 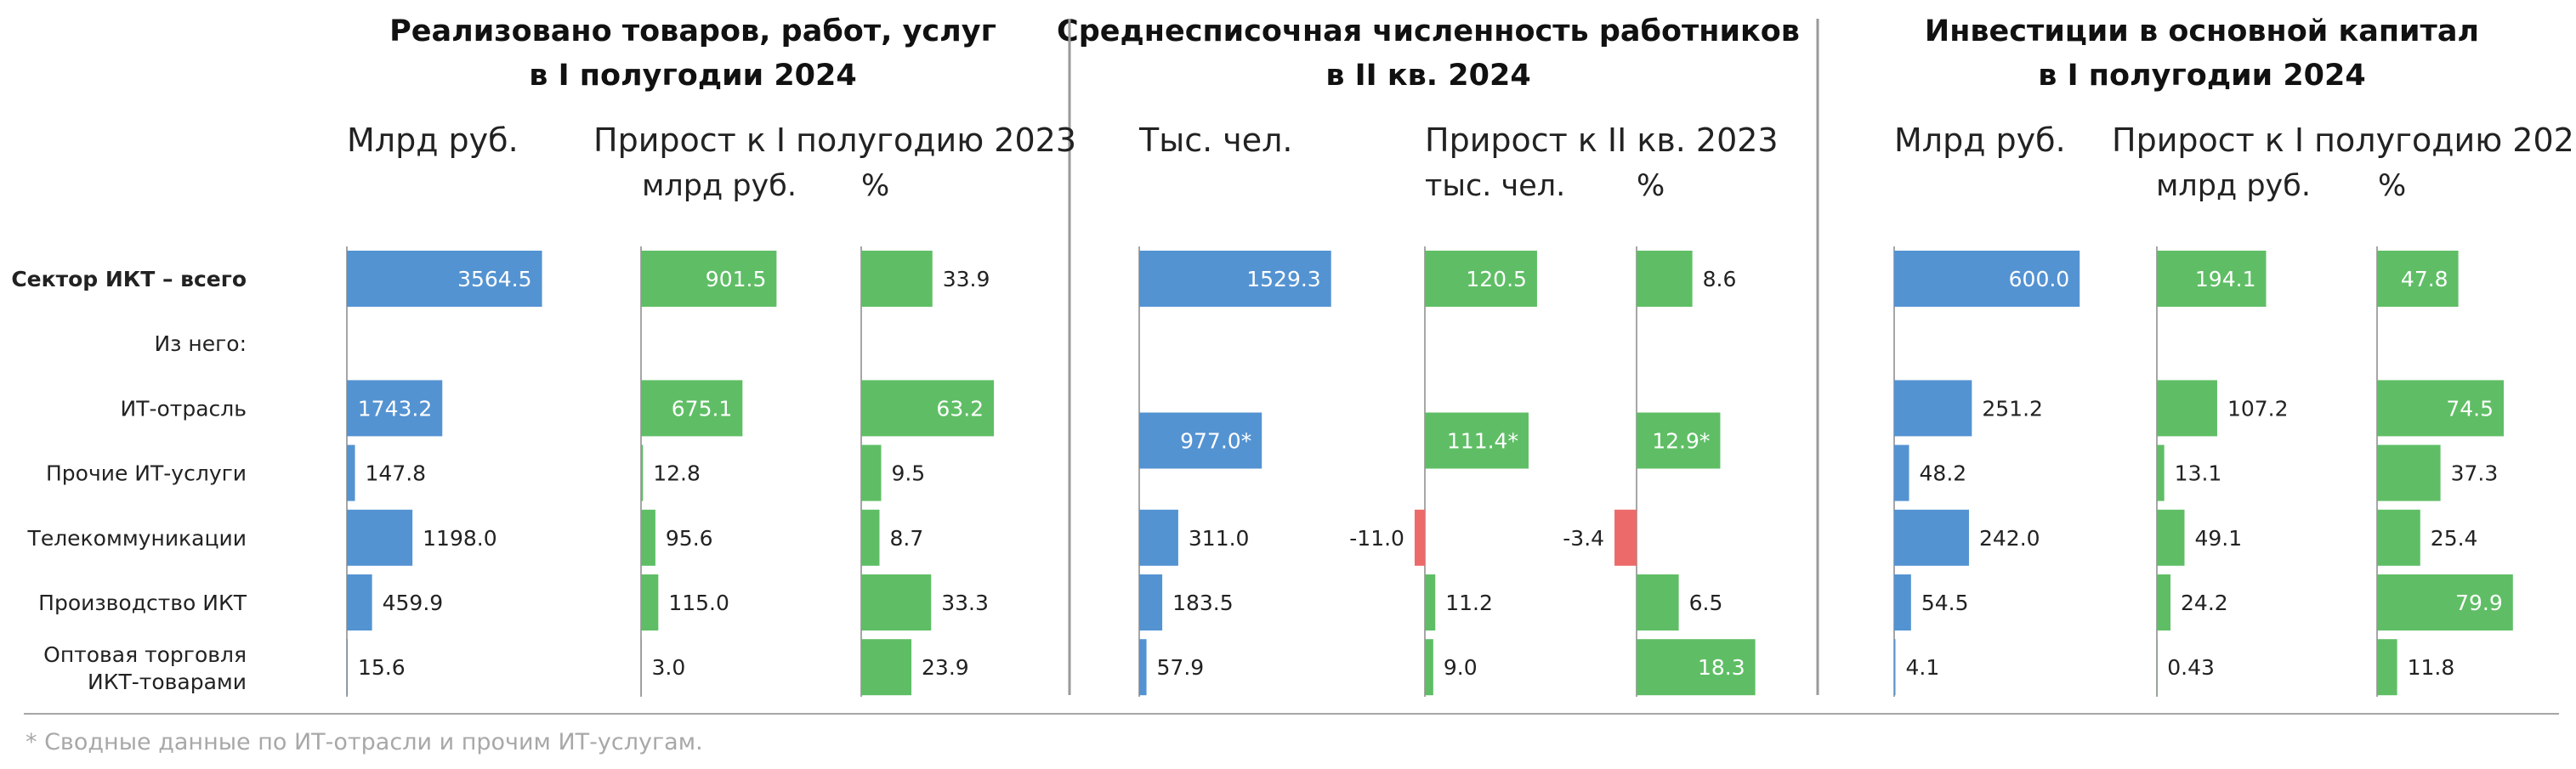 What do you see at coordinates (966, 279) in the screenshot?
I see `bar-value-label: 33.9` at bounding box center [966, 279].